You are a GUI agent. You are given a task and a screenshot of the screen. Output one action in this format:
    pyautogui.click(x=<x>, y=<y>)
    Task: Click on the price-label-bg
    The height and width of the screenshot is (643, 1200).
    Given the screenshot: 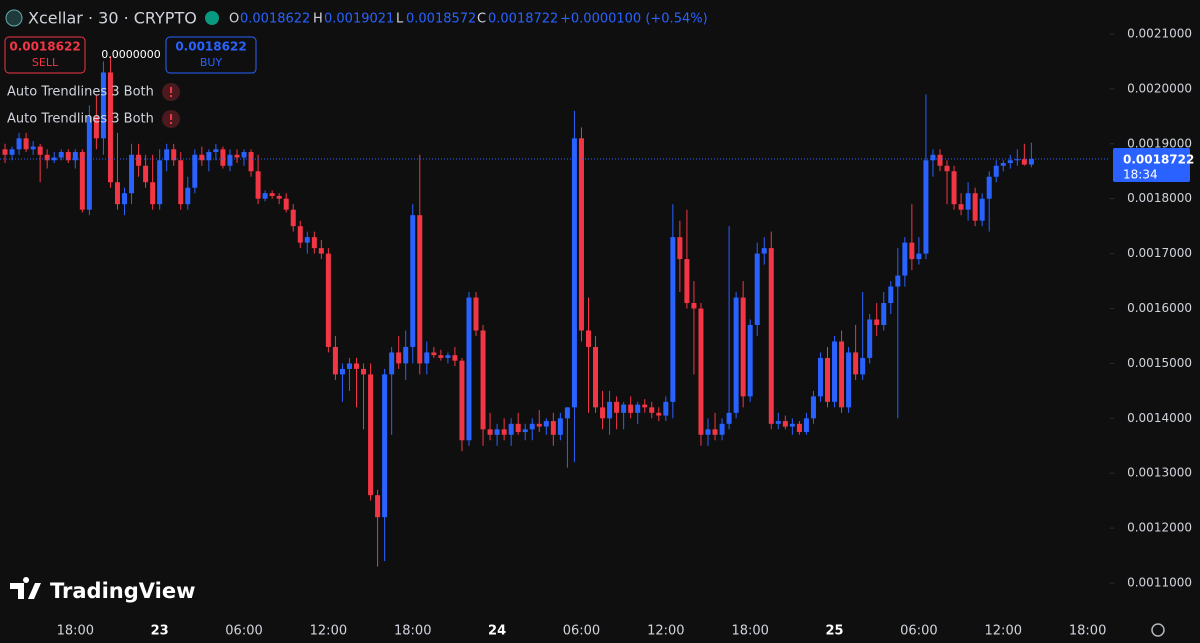 What is the action you would take?
    pyautogui.click(x=1151, y=165)
    